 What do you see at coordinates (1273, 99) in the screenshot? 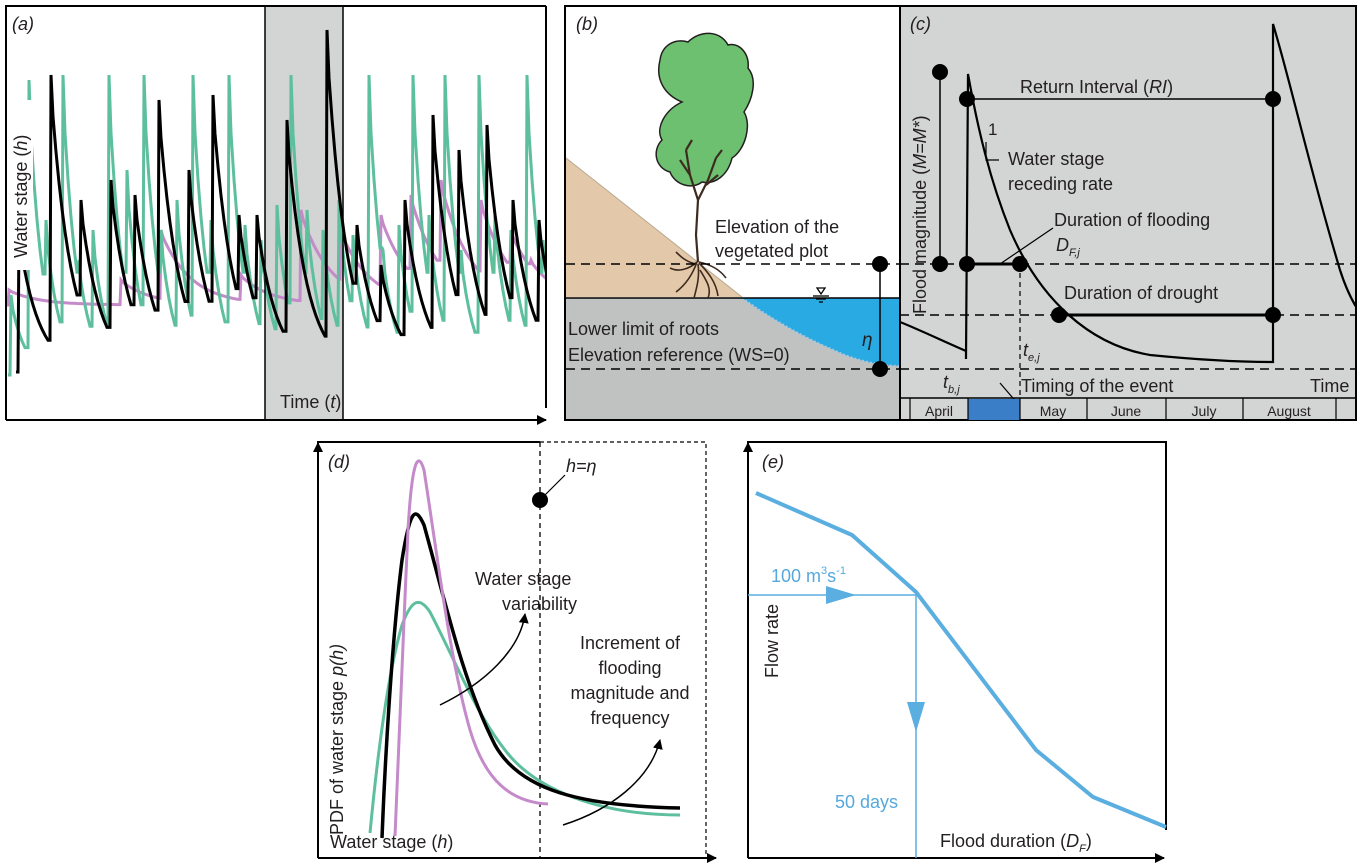
I see `ri-right-dot` at bounding box center [1273, 99].